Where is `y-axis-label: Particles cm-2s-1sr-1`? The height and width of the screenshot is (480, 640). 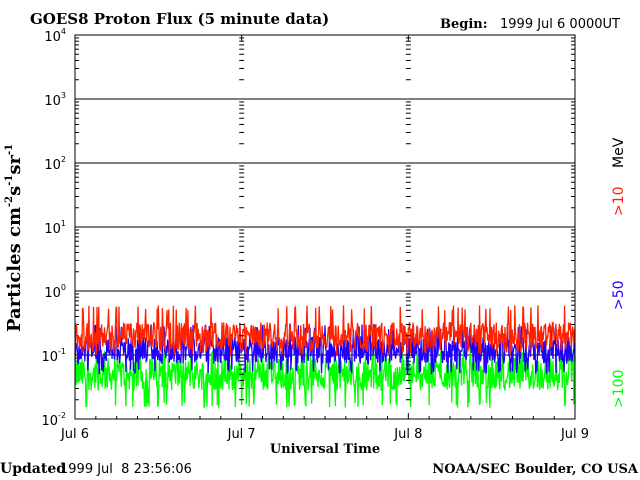 y-axis-label: Particles cm-2s-1sr-1 is located at coordinates (14, 238).